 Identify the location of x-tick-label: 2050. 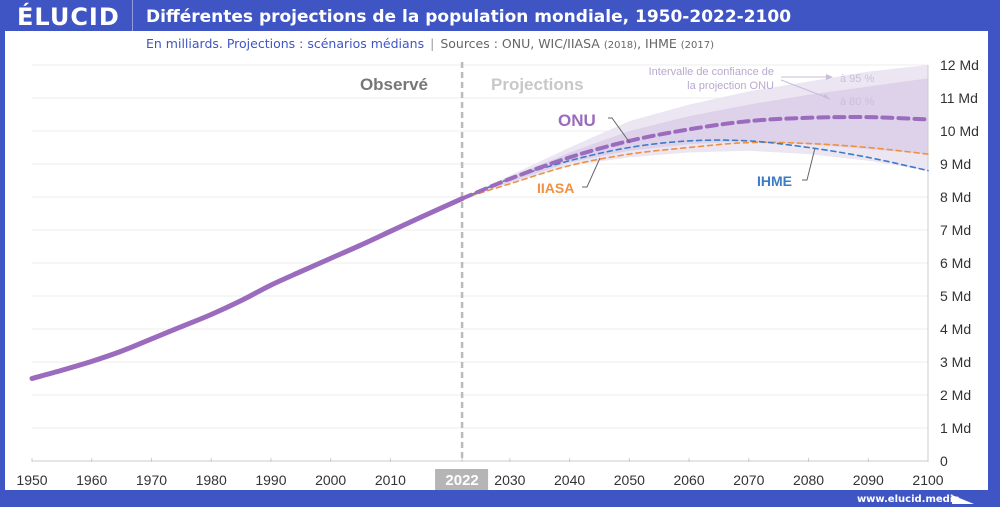
(629, 480).